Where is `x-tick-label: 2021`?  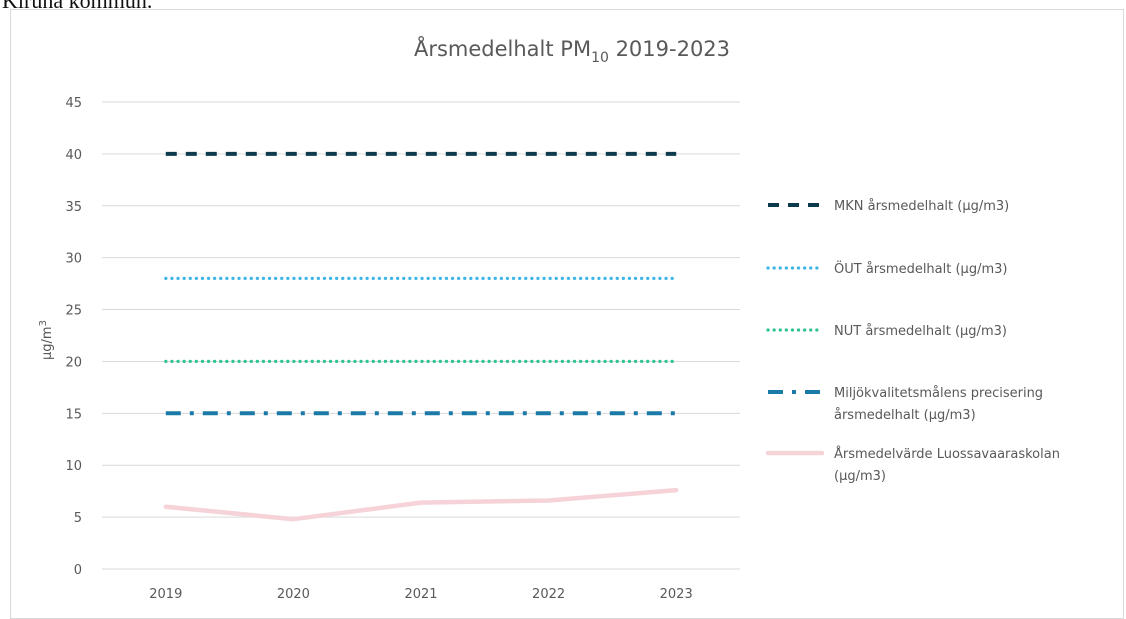
x-tick-label: 2021 is located at coordinates (420, 594).